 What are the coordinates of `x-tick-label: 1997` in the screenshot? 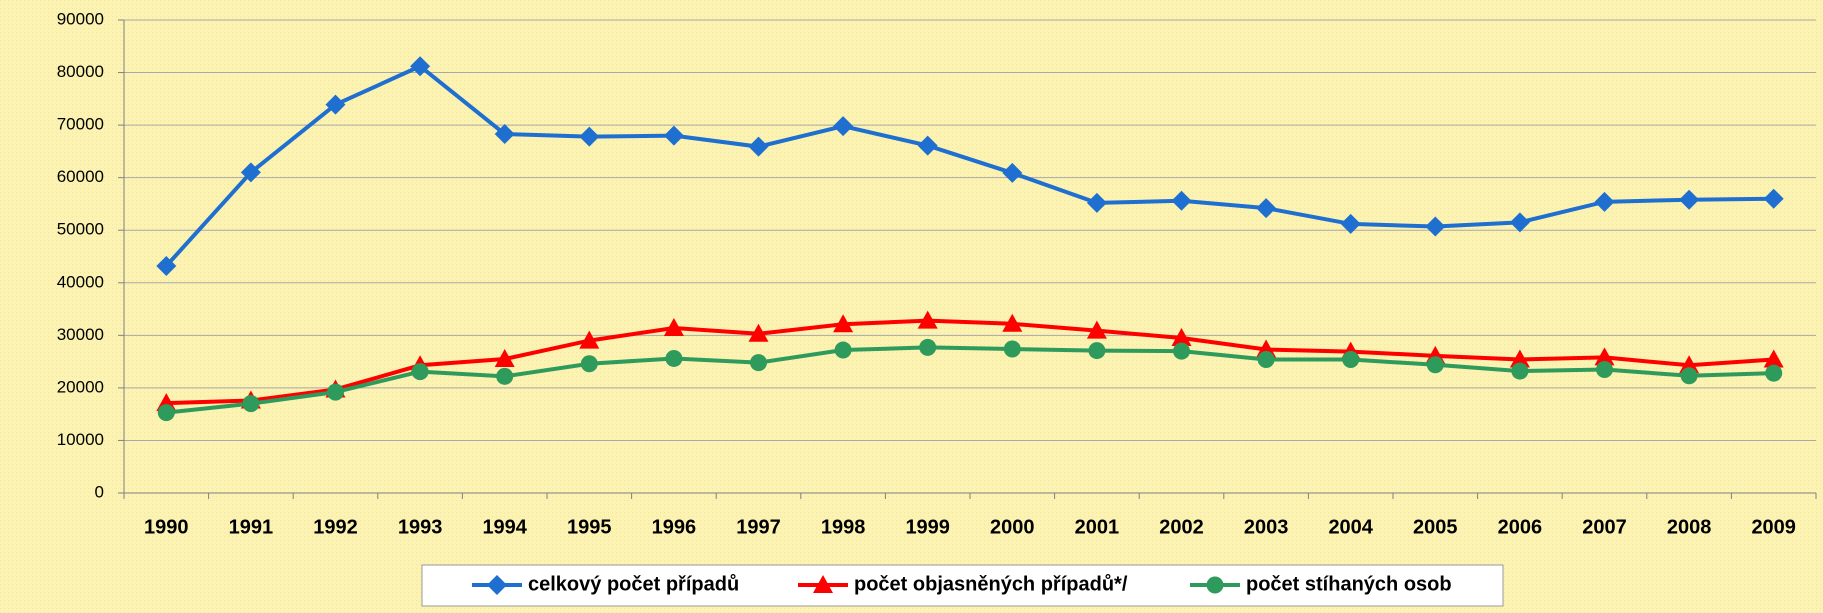 It's located at (758, 527).